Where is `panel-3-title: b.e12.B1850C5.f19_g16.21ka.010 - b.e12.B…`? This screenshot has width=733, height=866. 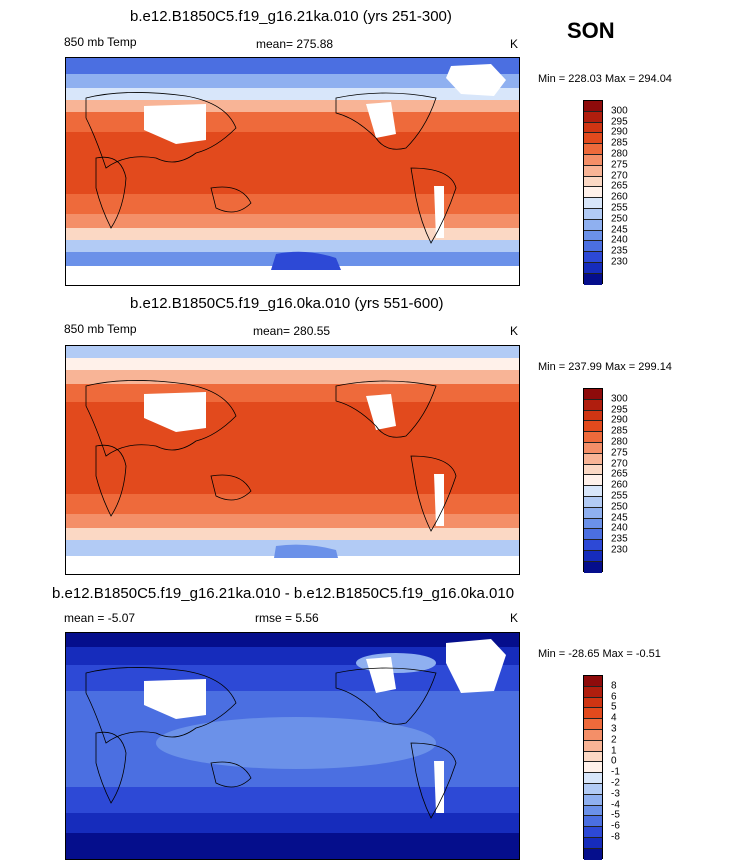
panel-3-title: b.e12.B1850C5.f19_g16.21ka.010 - b.e12.B… is located at coordinates (283, 593).